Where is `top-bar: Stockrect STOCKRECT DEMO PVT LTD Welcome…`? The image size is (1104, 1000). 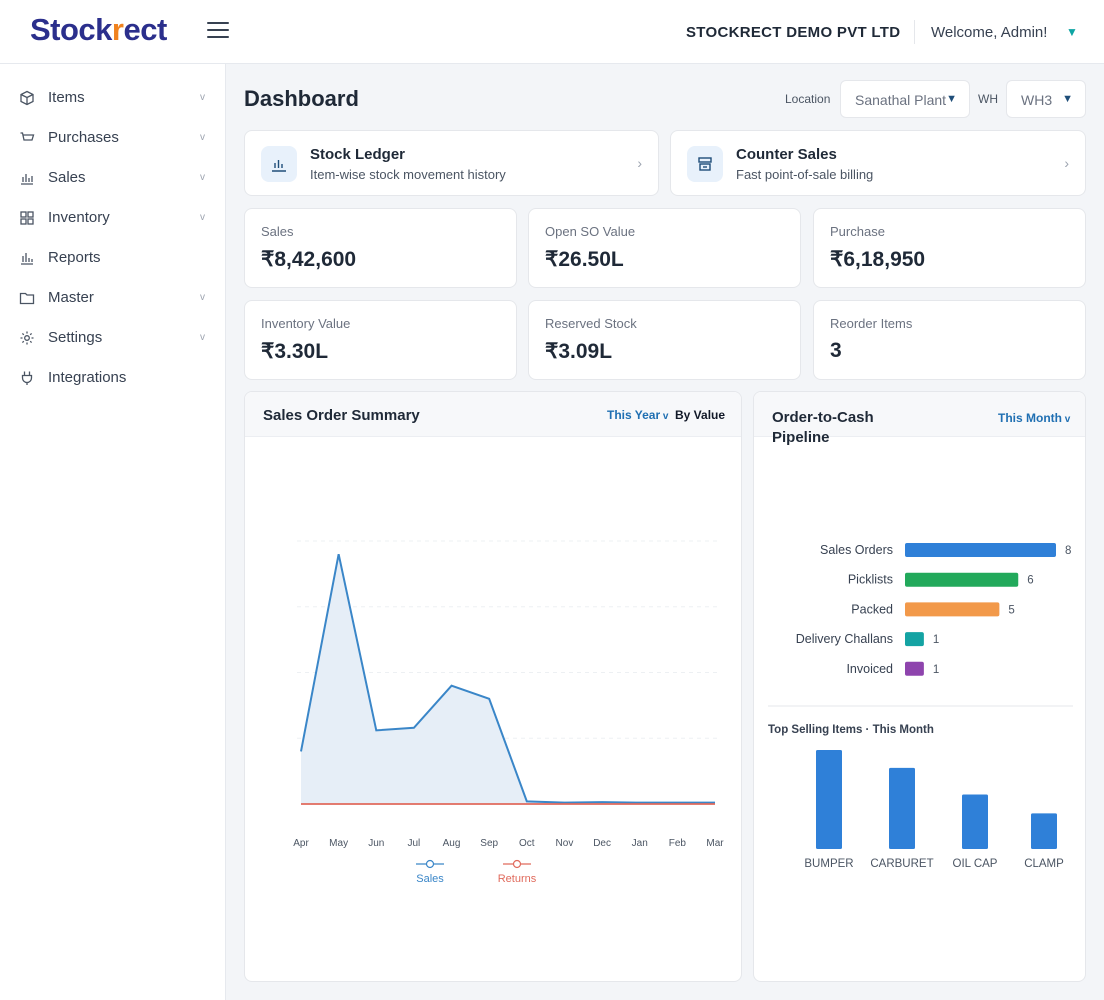
top-bar: Stockrect STOCKRECT DEMO PVT LTD Welcome… is located at coordinates (552, 32).